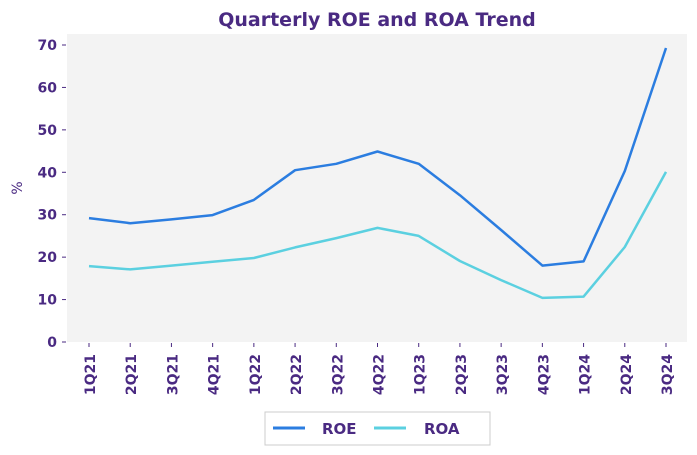 The height and width of the screenshot is (455, 697). I want to click on x-tick-label: 4Q23, so click(544, 374).